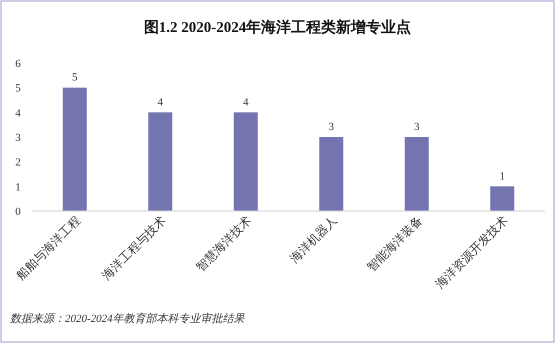 This screenshot has height=343, width=555. What do you see at coordinates (502, 176) in the screenshot?
I see `data-label: 1` at bounding box center [502, 176].